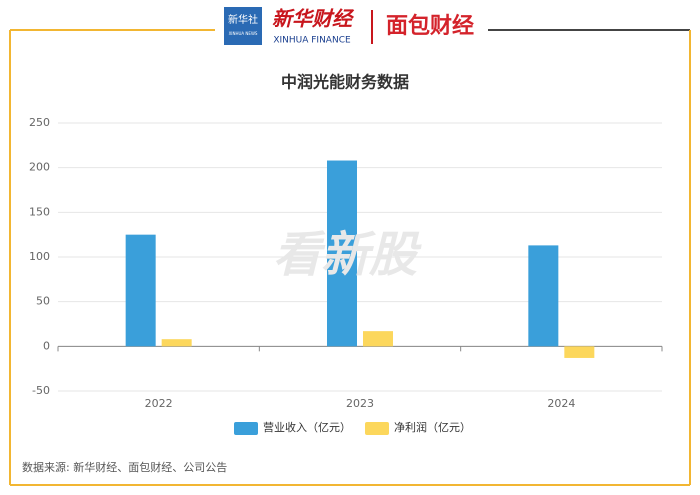  I want to click on partner: 面包财经, so click(430, 26).